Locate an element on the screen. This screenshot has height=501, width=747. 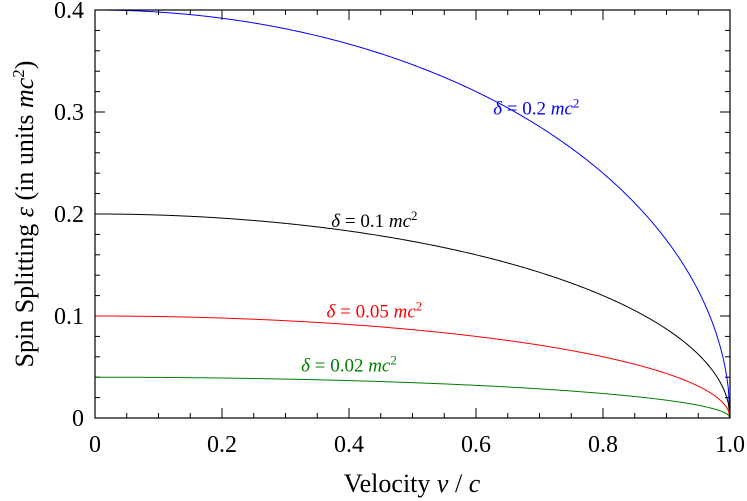
series-label: δ = 0.2 mc2 is located at coordinates (536, 107).